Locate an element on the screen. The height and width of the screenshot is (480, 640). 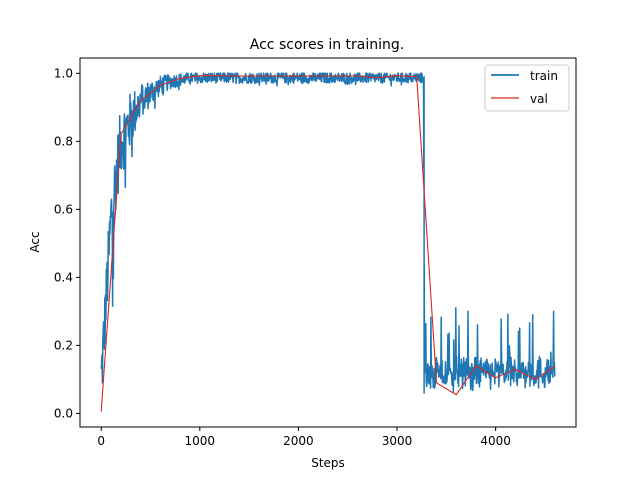
y-axis-title: Acc is located at coordinates (35, 241).